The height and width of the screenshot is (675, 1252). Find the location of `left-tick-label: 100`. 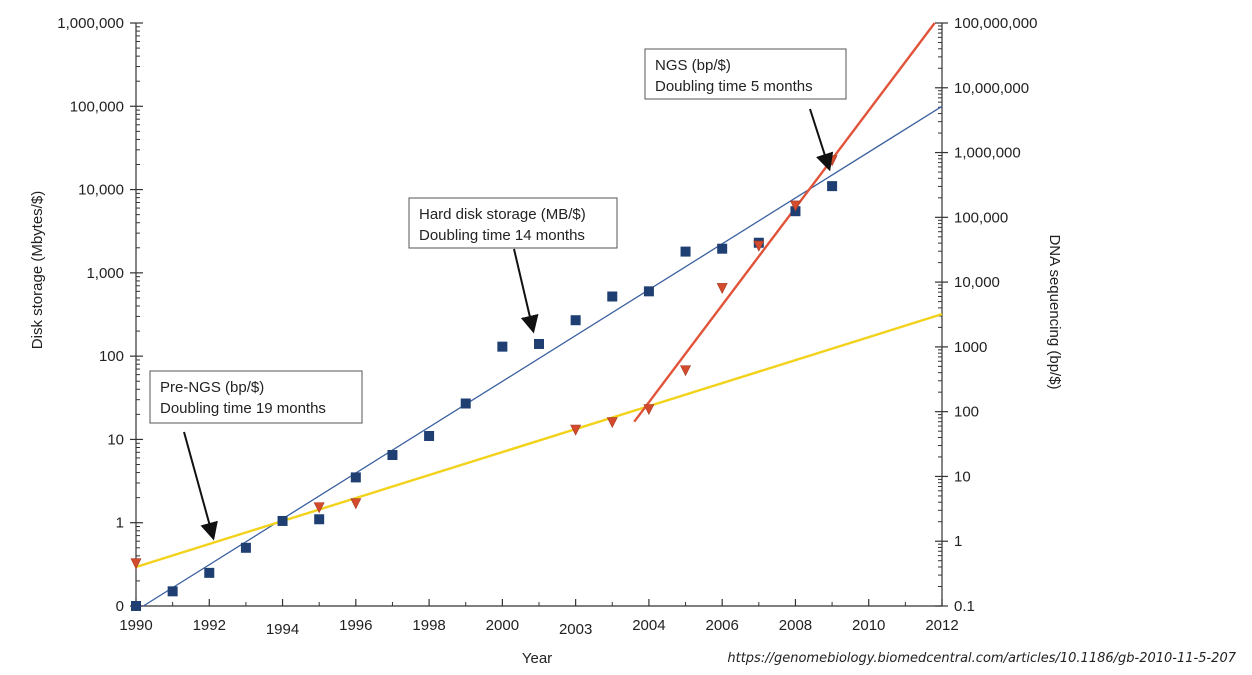

left-tick-label: 100 is located at coordinates (111, 356).